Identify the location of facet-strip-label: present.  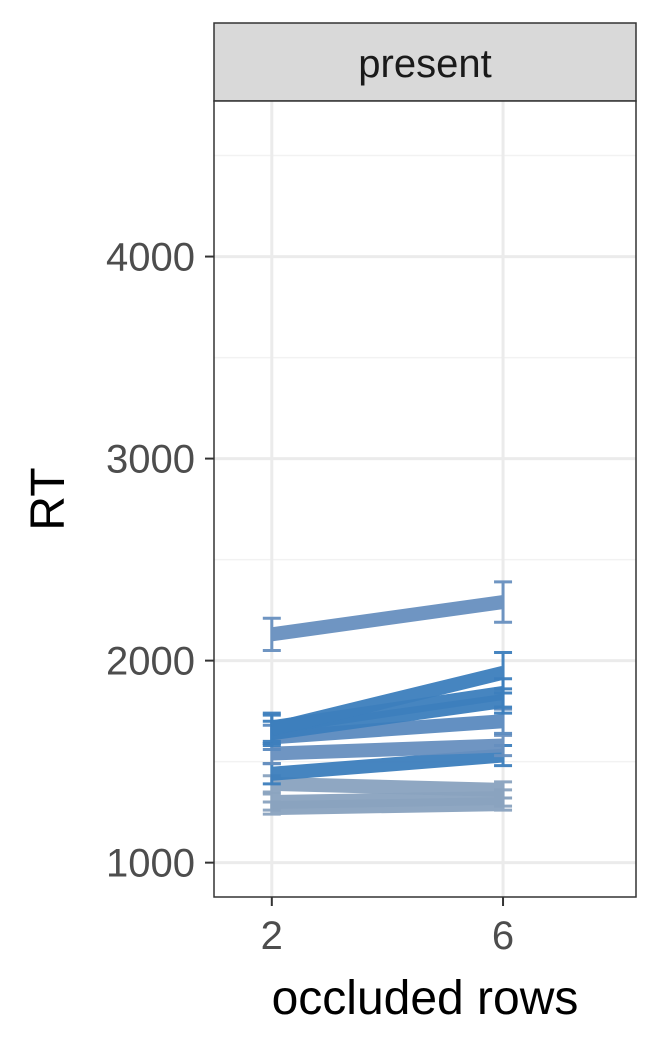
(424, 64).